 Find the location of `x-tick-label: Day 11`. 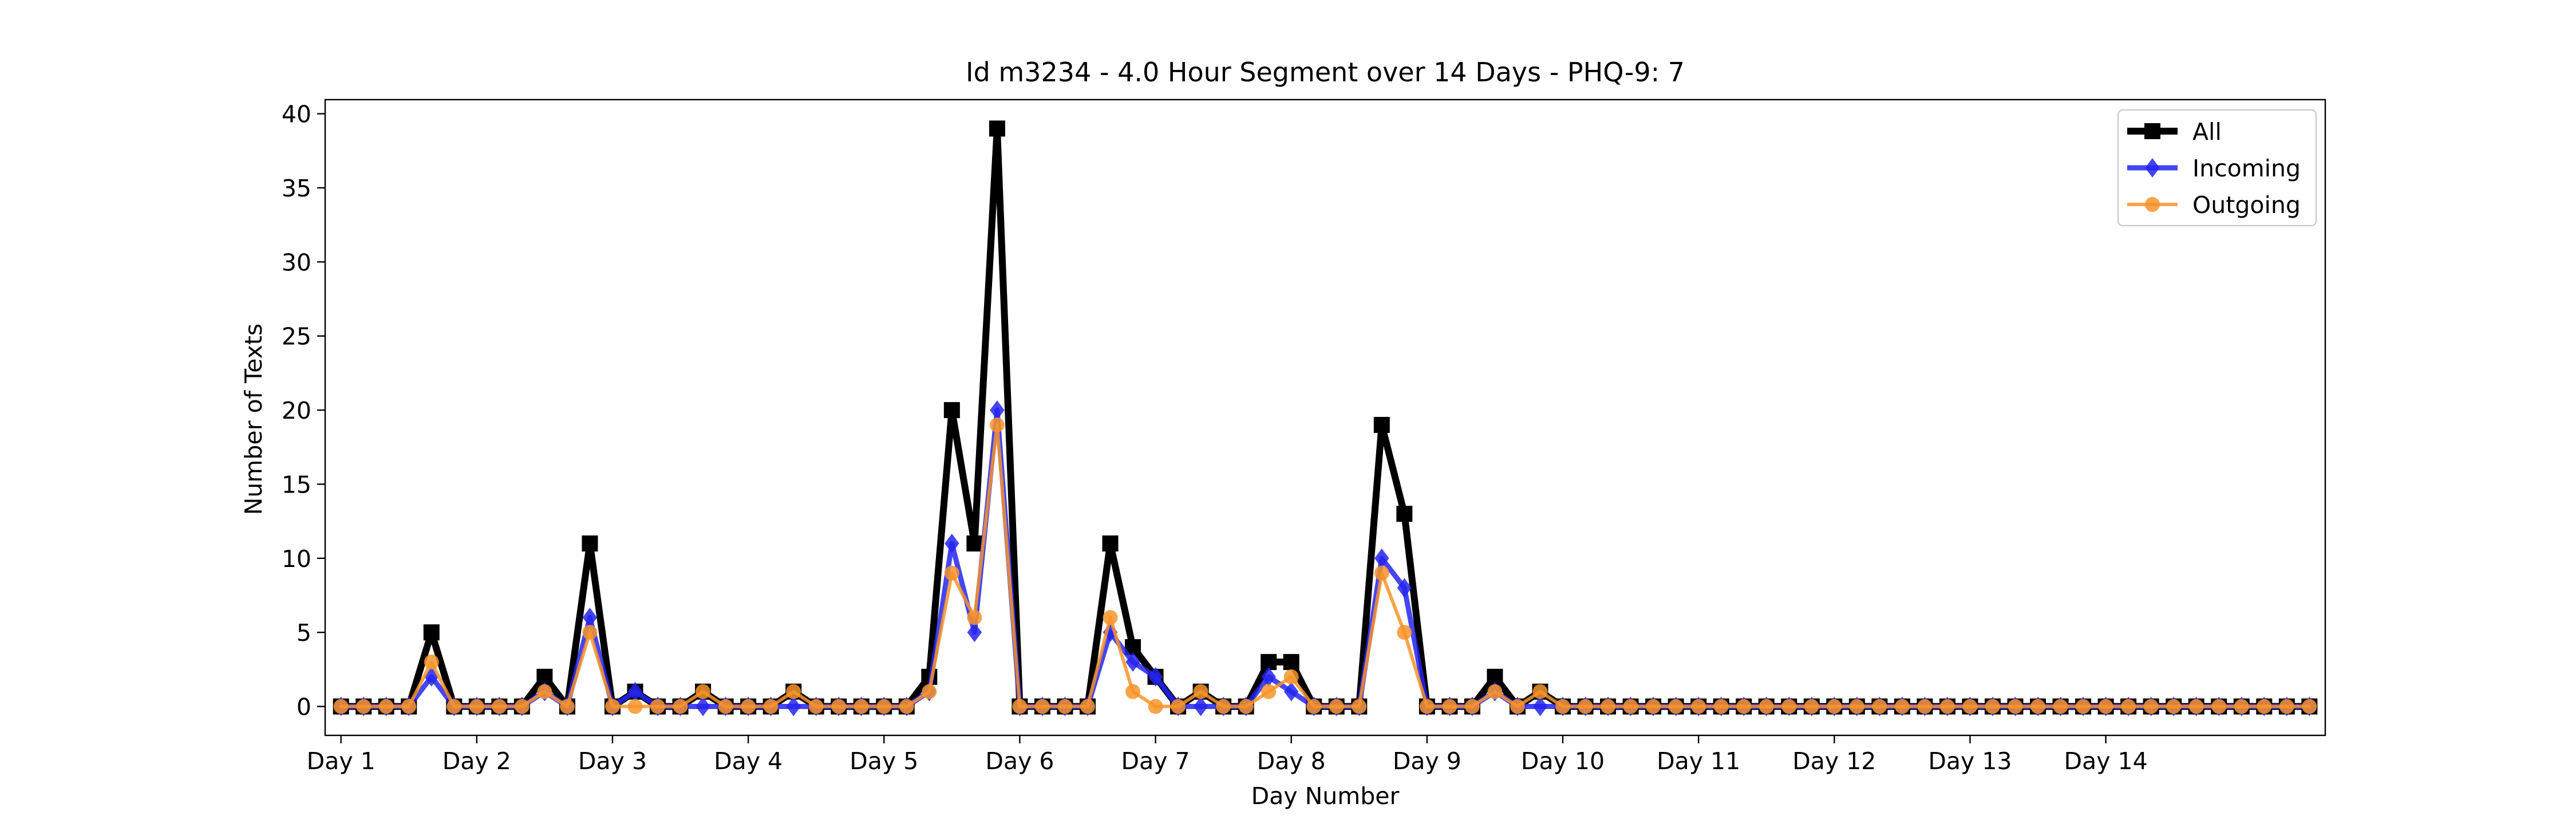

x-tick-label: Day 11 is located at coordinates (1698, 761).